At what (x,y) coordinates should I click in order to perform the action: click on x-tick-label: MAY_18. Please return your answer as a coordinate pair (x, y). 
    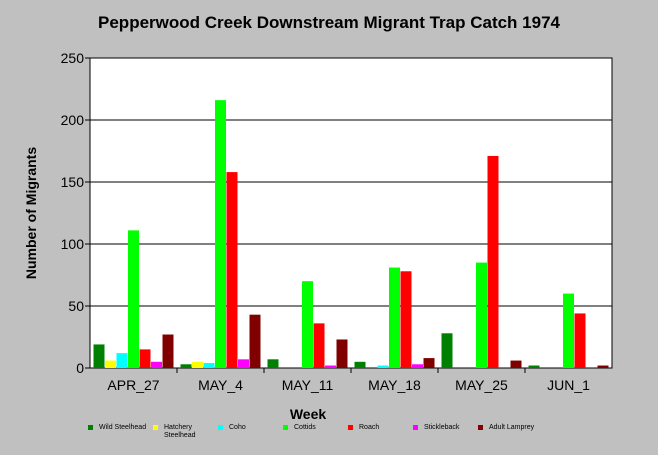
    Looking at the image, I should click on (394, 385).